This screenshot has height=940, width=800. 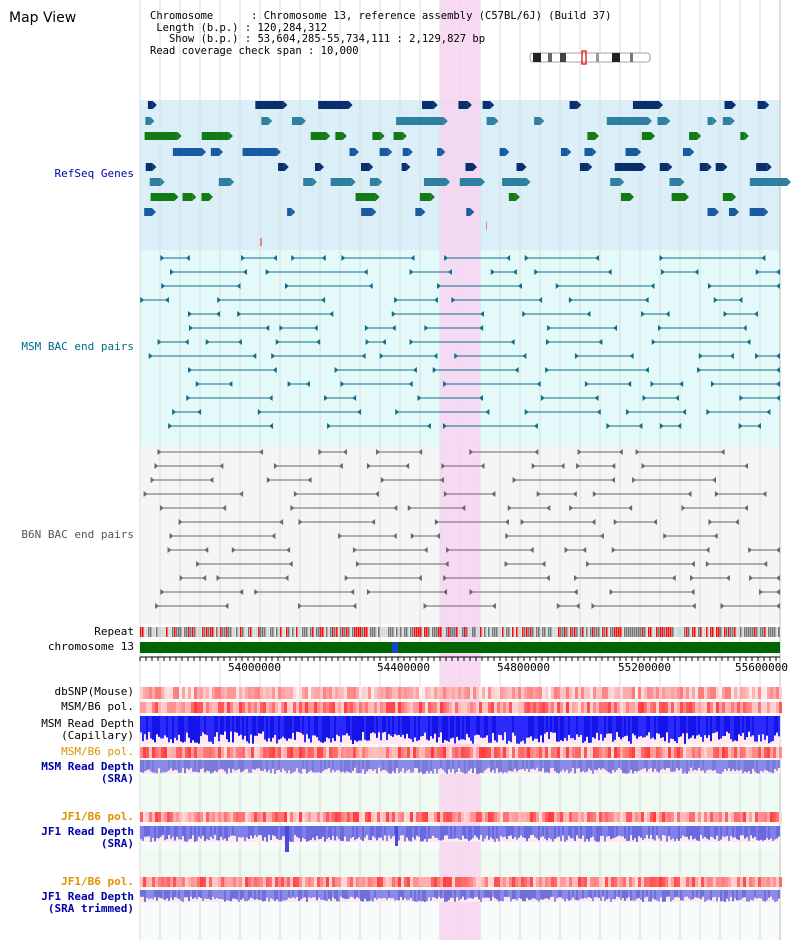 What do you see at coordinates (94, 691) in the screenshot?
I see `dbsnp-label: dbSNP(Mouse)` at bounding box center [94, 691].